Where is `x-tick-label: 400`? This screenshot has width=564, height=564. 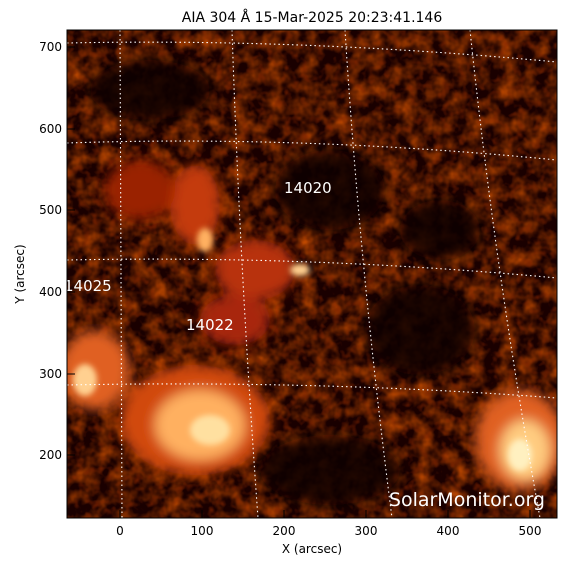 x-tick-label: 400 is located at coordinates (448, 531).